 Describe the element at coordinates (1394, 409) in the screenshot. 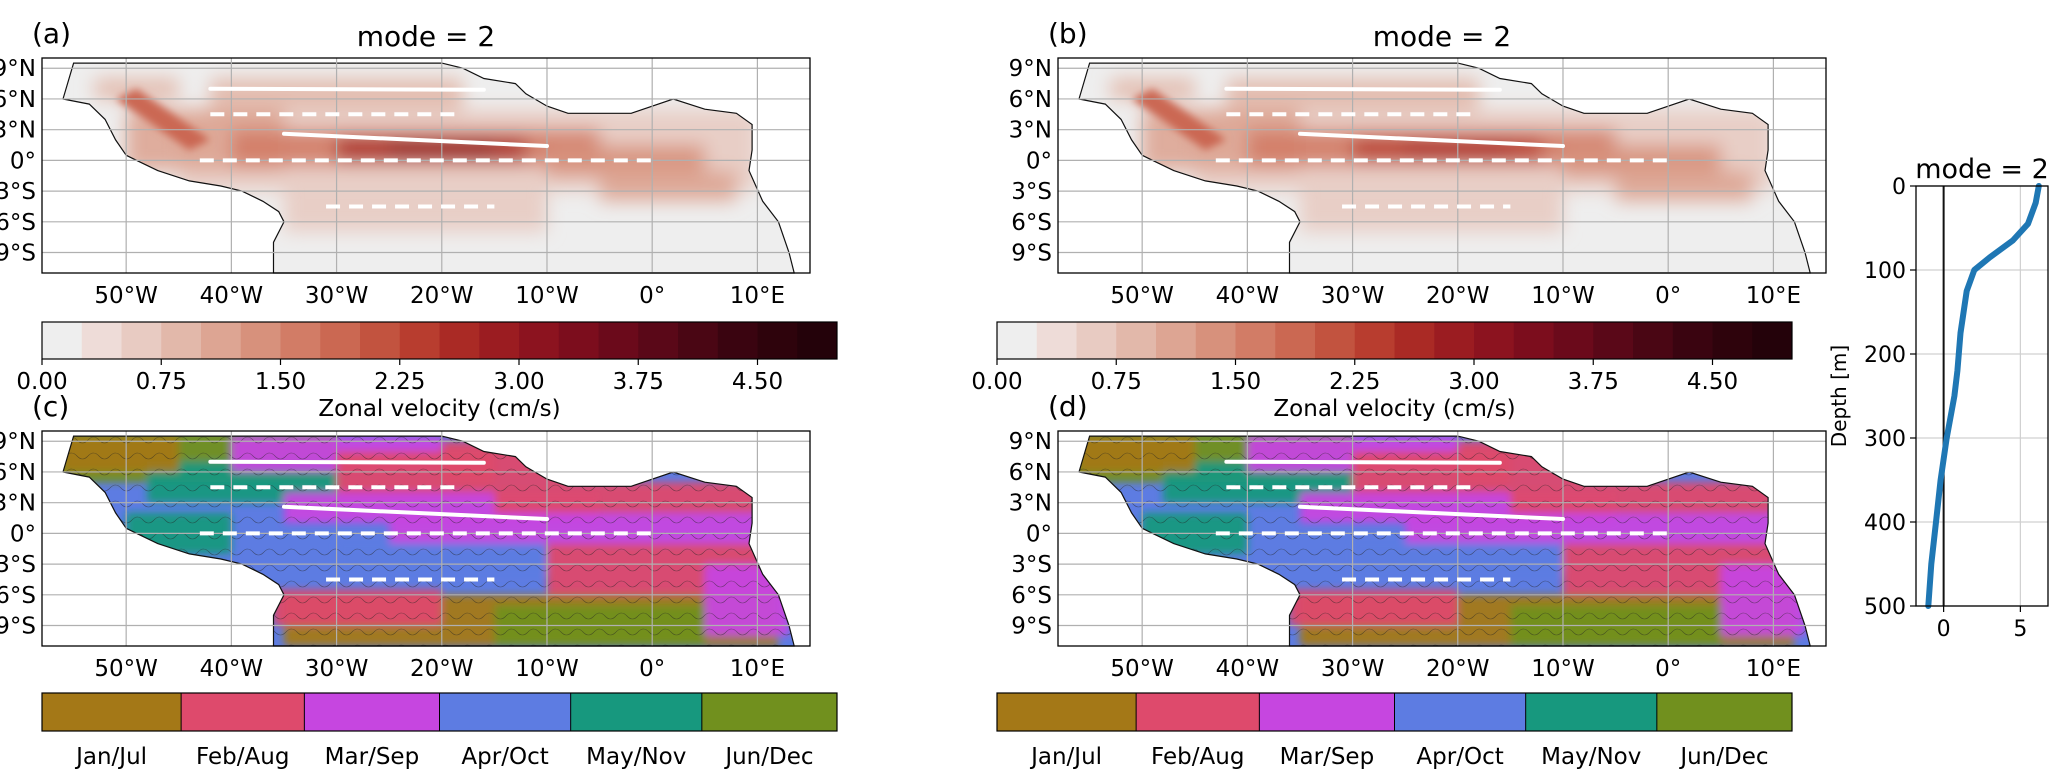

I see `colorbar-label: Zonal velocity (cm/s)` at that location.